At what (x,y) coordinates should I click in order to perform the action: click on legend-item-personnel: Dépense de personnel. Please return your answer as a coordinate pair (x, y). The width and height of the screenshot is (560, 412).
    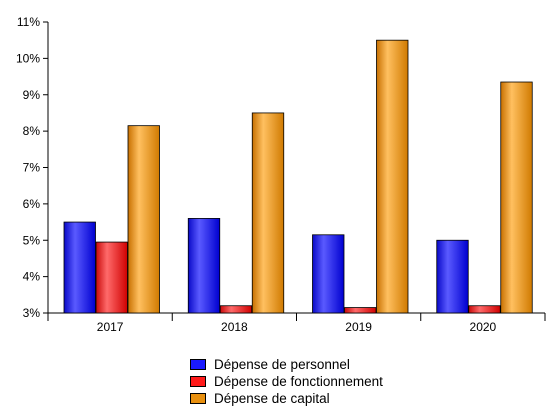
    Looking at the image, I should click on (286, 364).